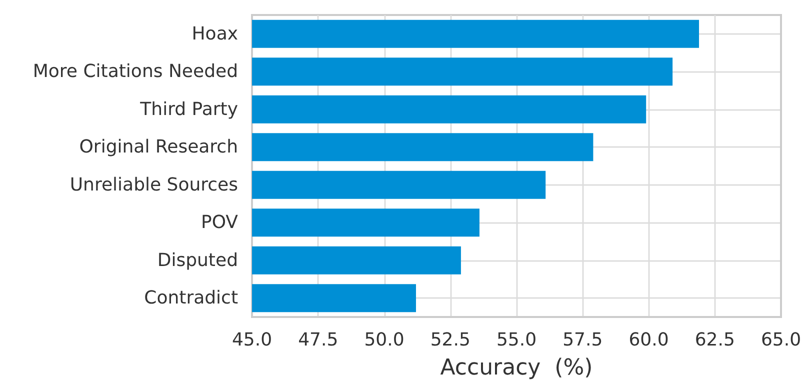 The height and width of the screenshot is (384, 809). Describe the element at coordinates (154, 185) in the screenshot. I see `y-tick-label: Unreliable Sources` at that location.